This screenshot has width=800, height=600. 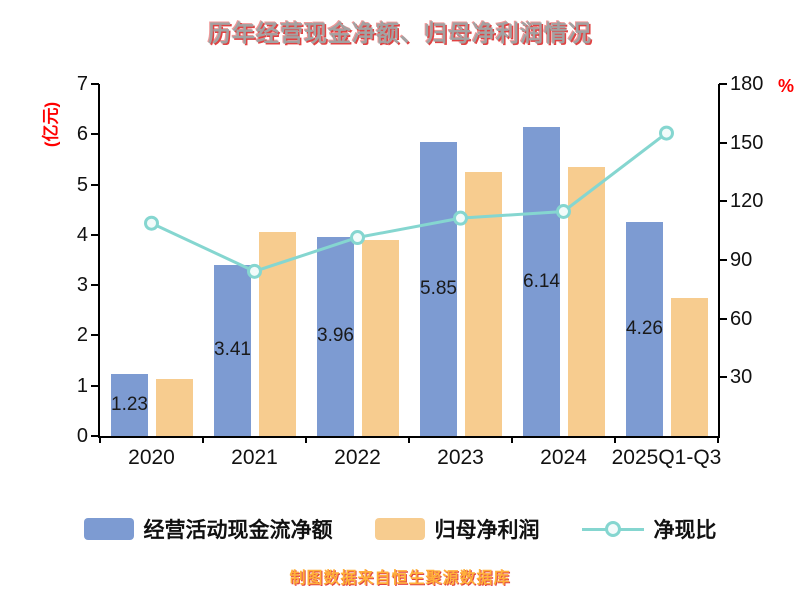 I want to click on bar-value-label-2020: 1.23, so click(x=129, y=405).